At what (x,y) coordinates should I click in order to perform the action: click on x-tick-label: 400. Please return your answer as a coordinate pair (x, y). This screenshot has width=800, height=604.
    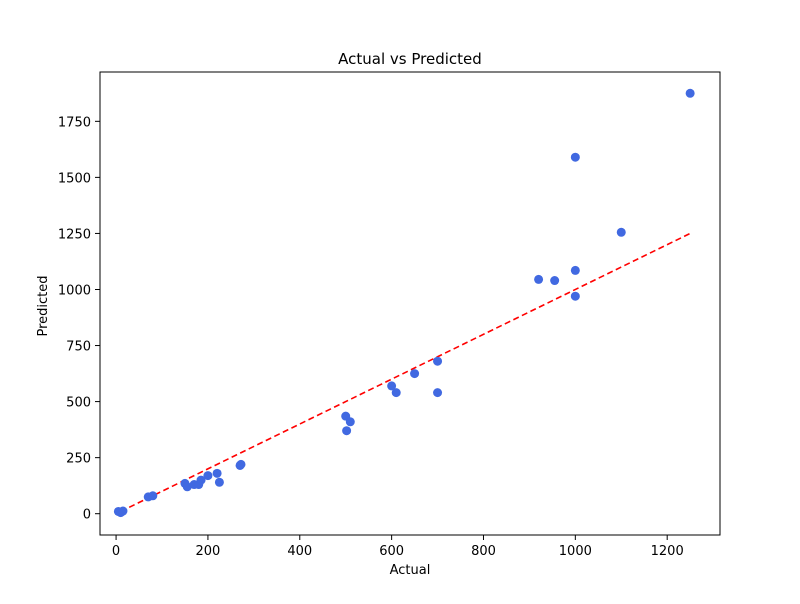
    Looking at the image, I should click on (299, 551).